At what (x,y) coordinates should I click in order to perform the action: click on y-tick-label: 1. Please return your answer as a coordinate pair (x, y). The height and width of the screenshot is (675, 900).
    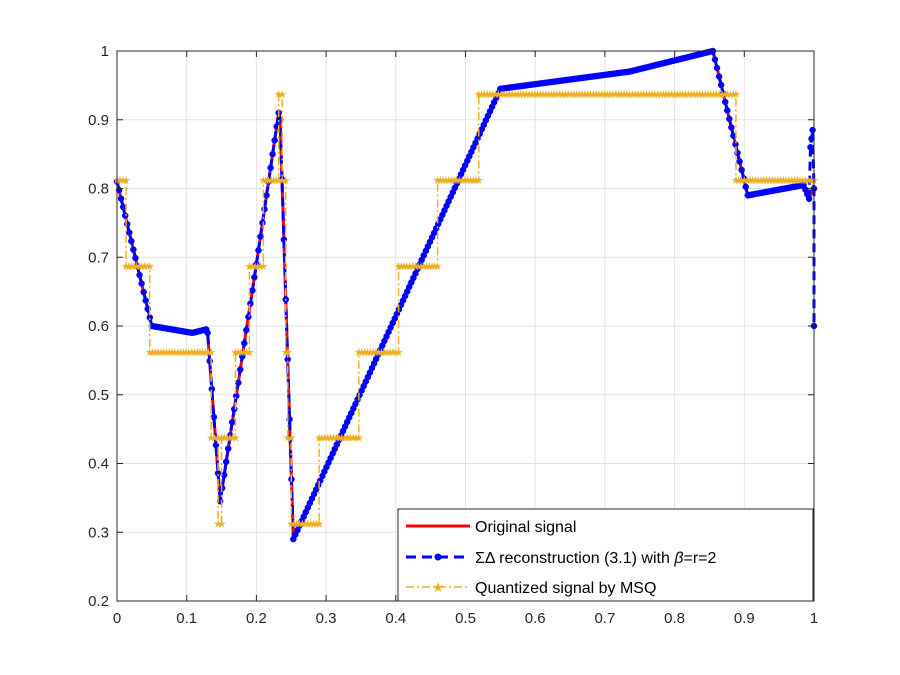
    Looking at the image, I should click on (105, 51).